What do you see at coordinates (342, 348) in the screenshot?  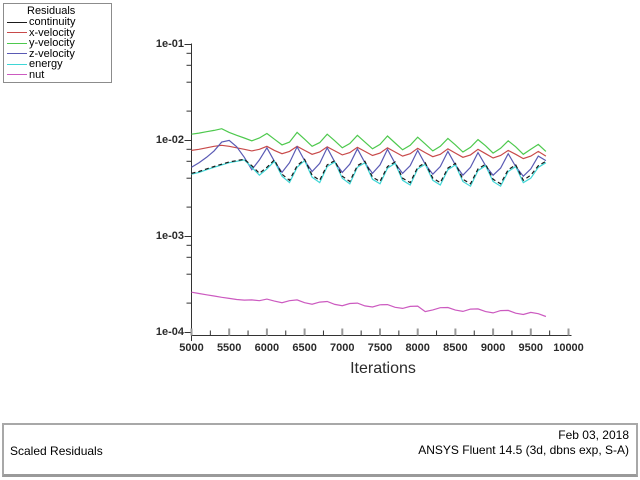 I see `x-tick-label: 7000` at bounding box center [342, 348].